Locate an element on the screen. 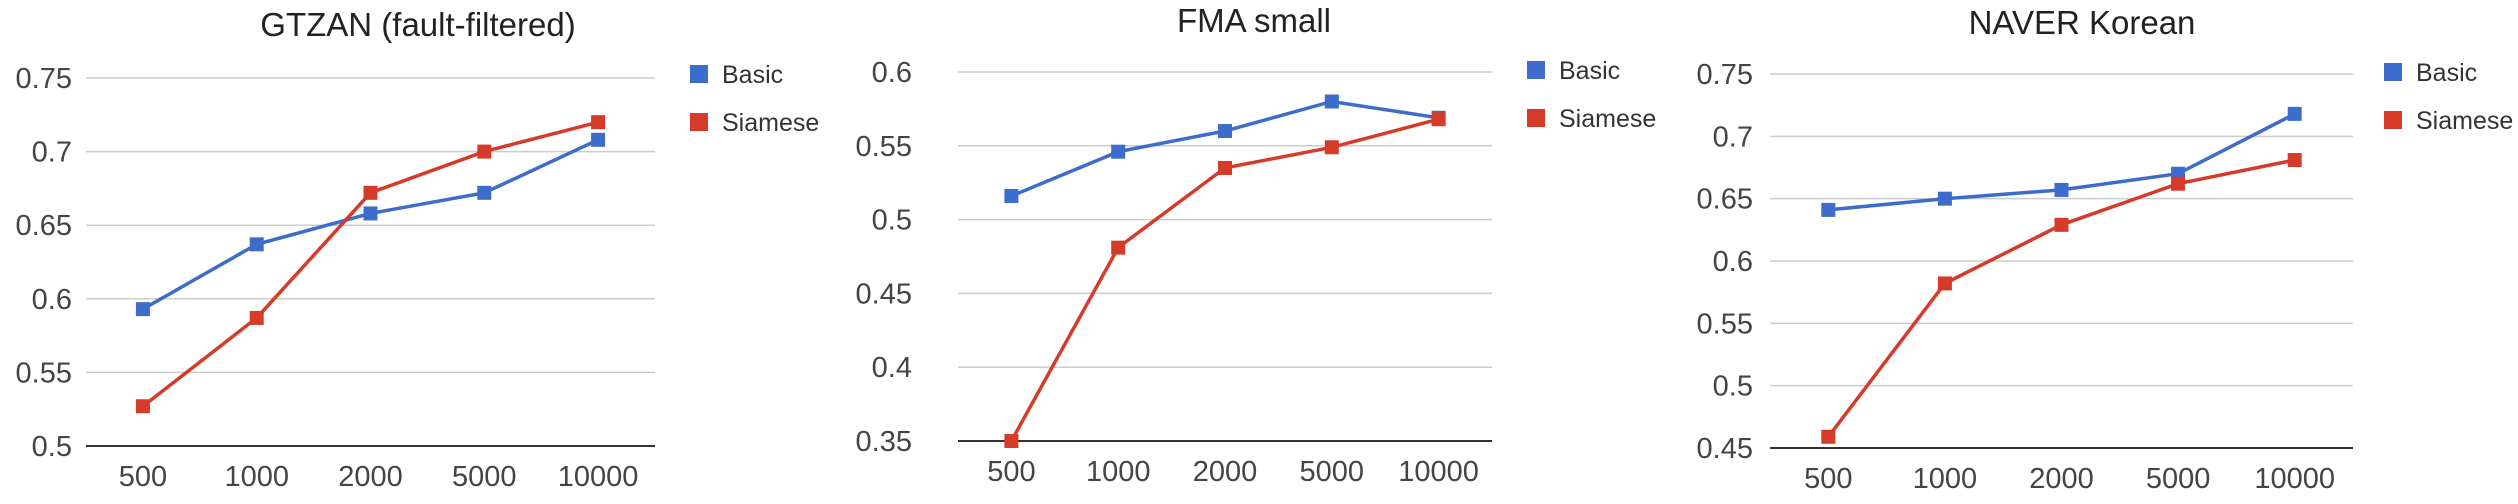  y-tick-label: 0.35 is located at coordinates (884, 442).